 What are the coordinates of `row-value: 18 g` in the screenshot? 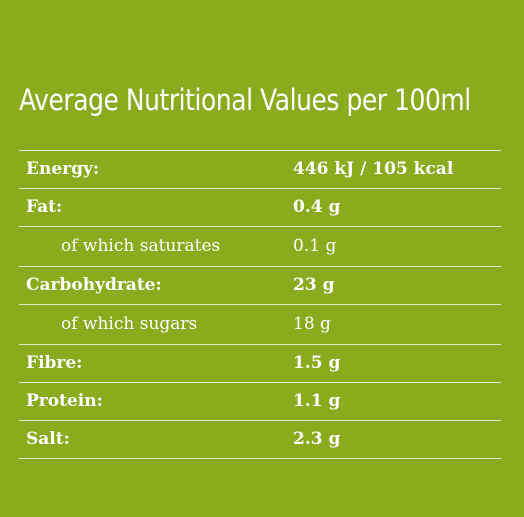 It's located at (312, 324).